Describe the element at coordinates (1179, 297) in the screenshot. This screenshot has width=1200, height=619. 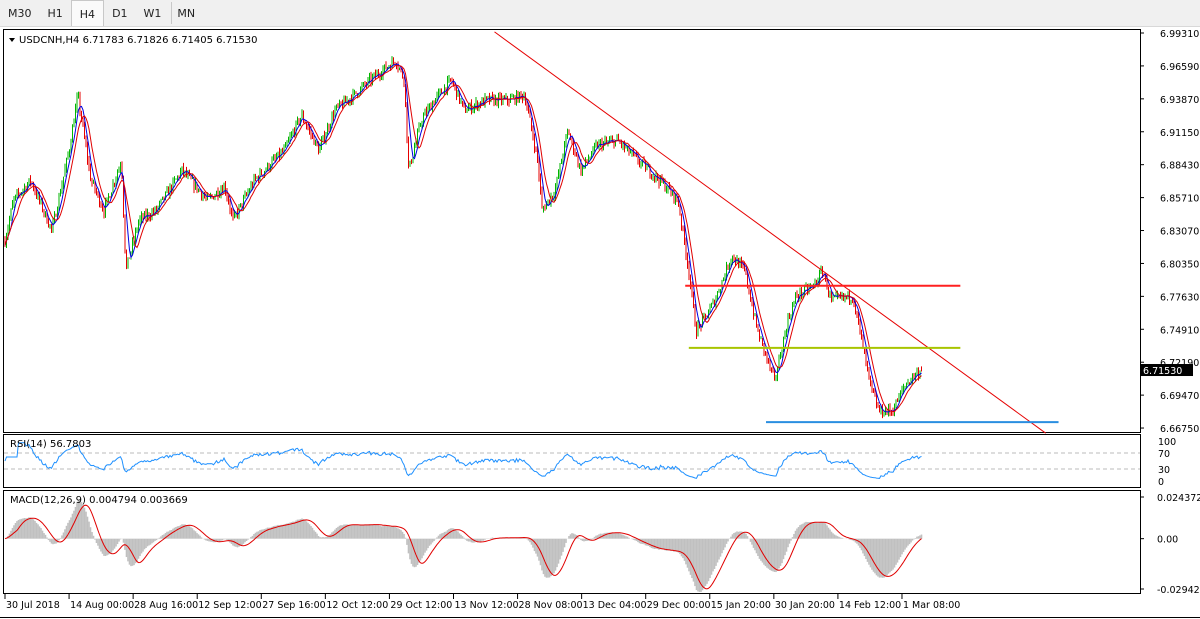
I see `price-tick-label: 6.77630` at that location.